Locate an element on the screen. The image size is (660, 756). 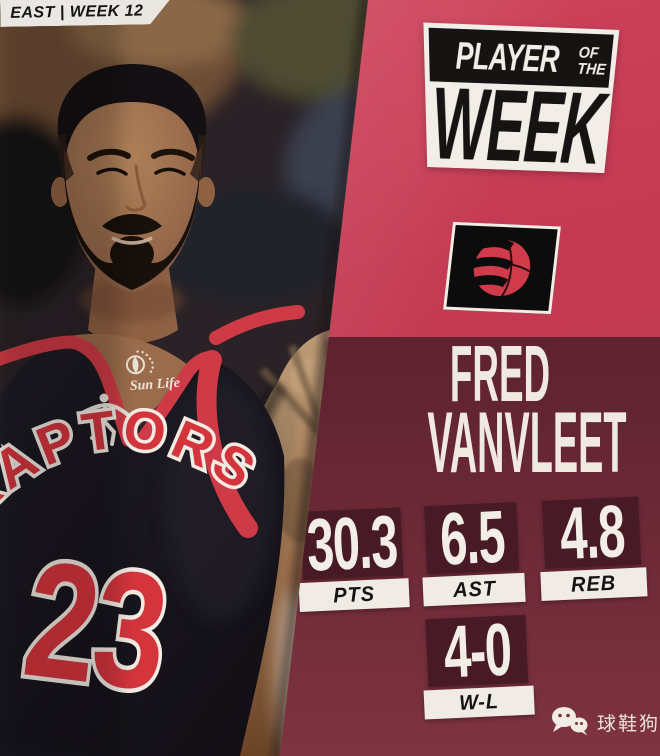
player-of-the-week-card: PLAYER OF THE WEEK is located at coordinates (521, 103).